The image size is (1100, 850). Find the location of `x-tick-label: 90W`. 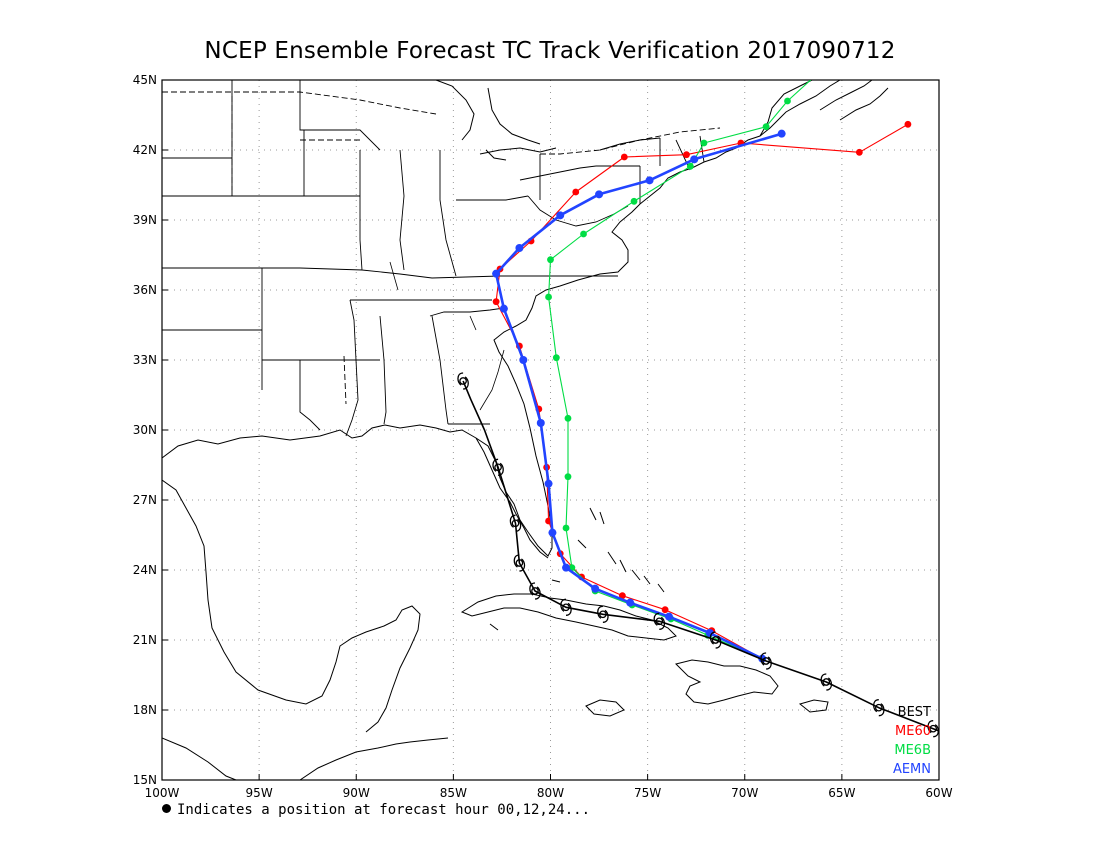

x-tick-label: 90W is located at coordinates (356, 793).